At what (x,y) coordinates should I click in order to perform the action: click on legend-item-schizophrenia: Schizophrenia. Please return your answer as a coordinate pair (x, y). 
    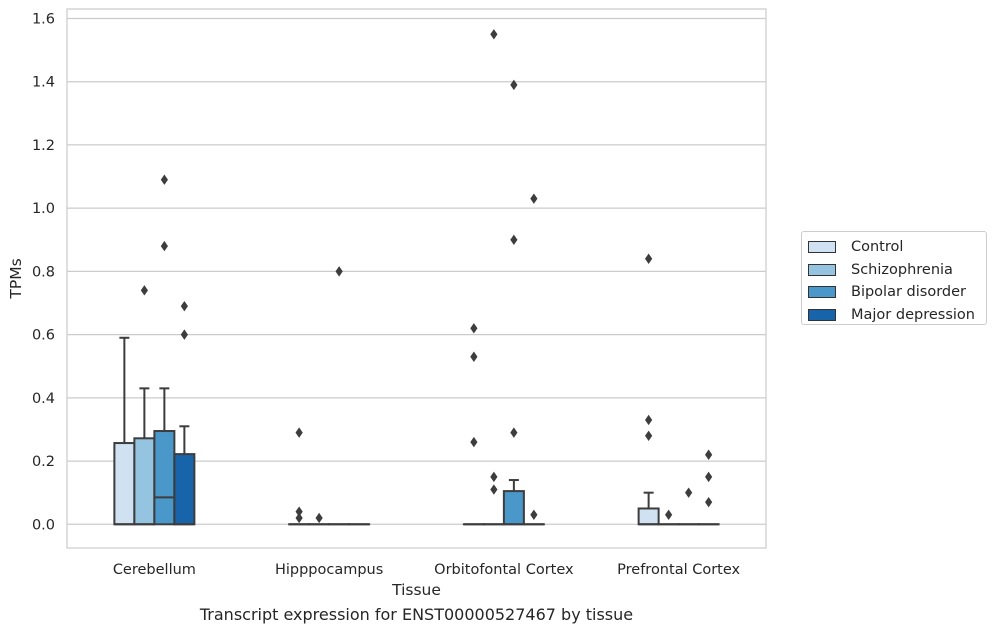
    Looking at the image, I should click on (897, 270).